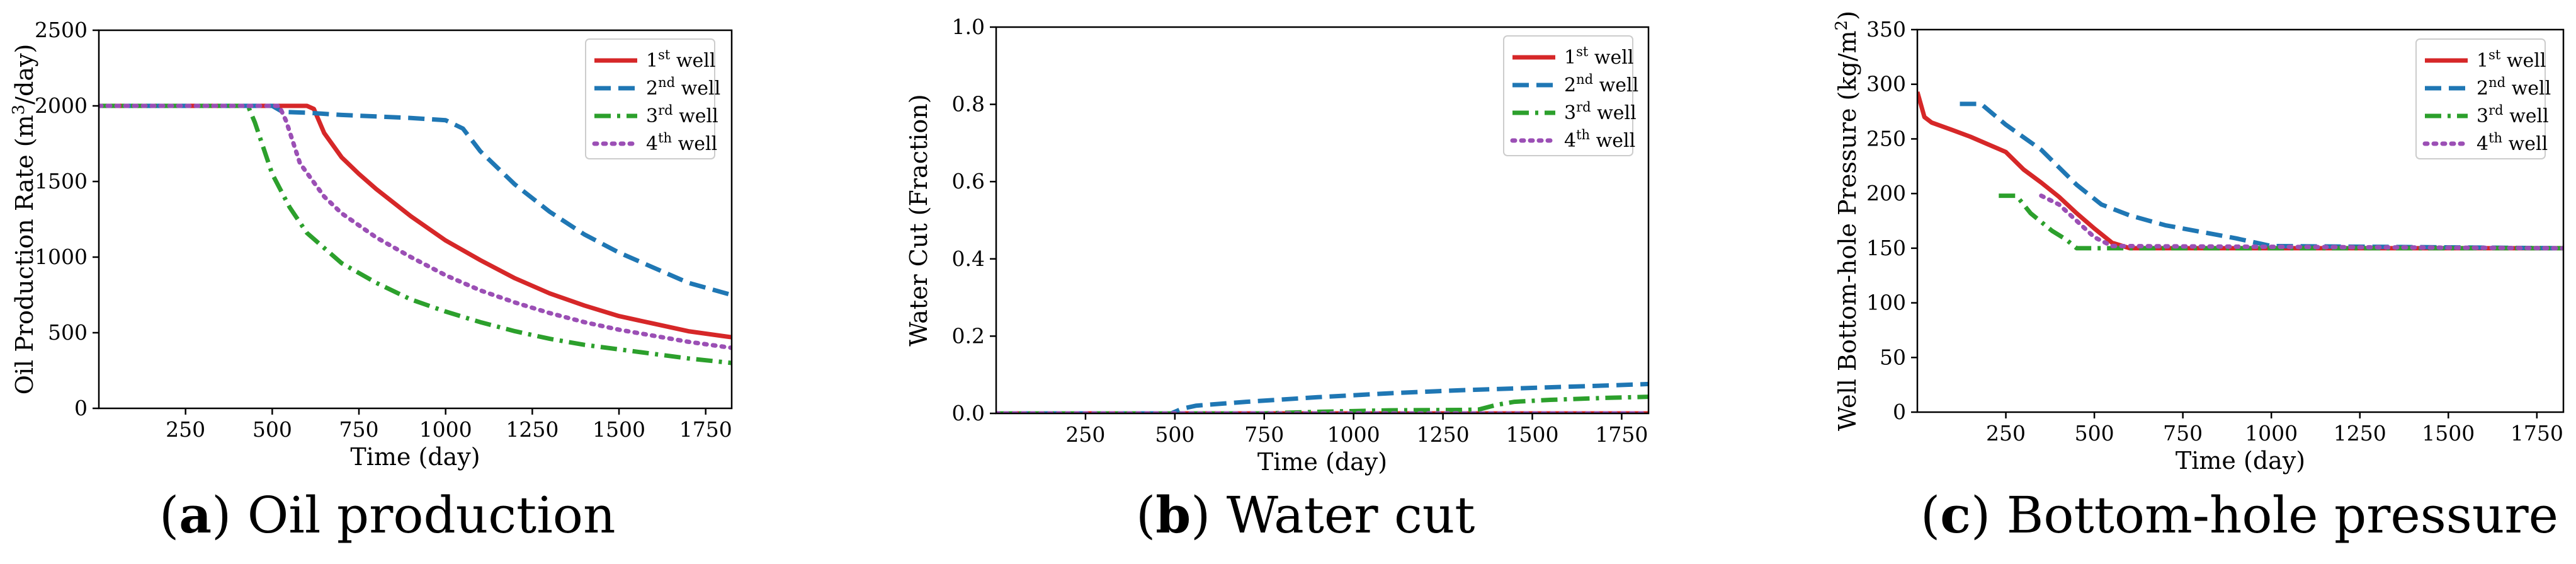 This screenshot has width=2576, height=564. I want to click on y-tick-label: 500, so click(68, 332).